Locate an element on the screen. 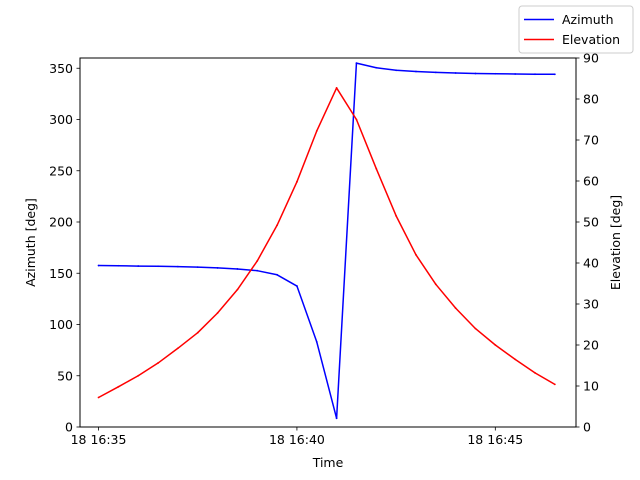  right-tick-label: 10 is located at coordinates (591, 386).